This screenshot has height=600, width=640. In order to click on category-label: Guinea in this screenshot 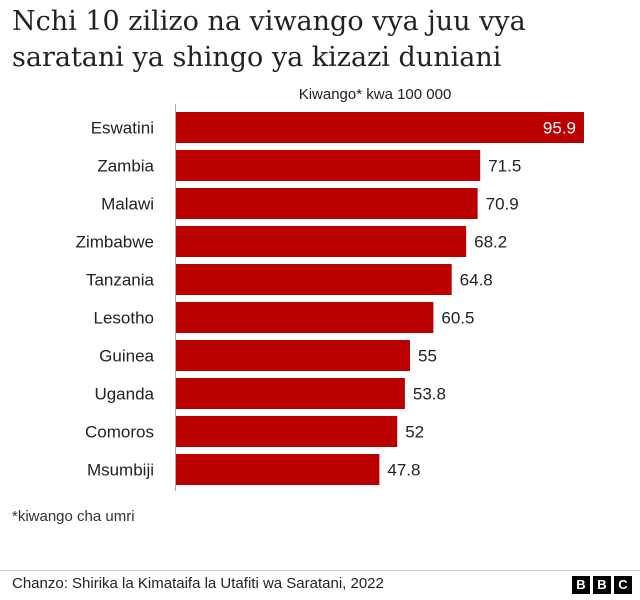, I will do `click(126, 356)`.